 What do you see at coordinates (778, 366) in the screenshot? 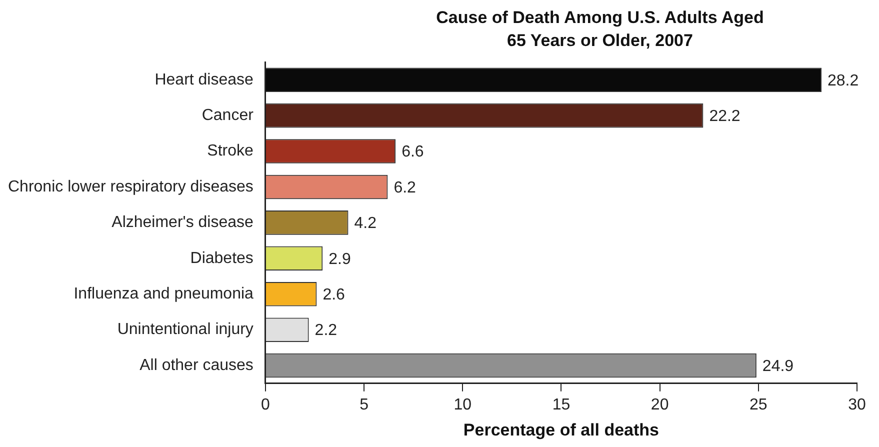
I see `data-label: 24.9` at bounding box center [778, 366].